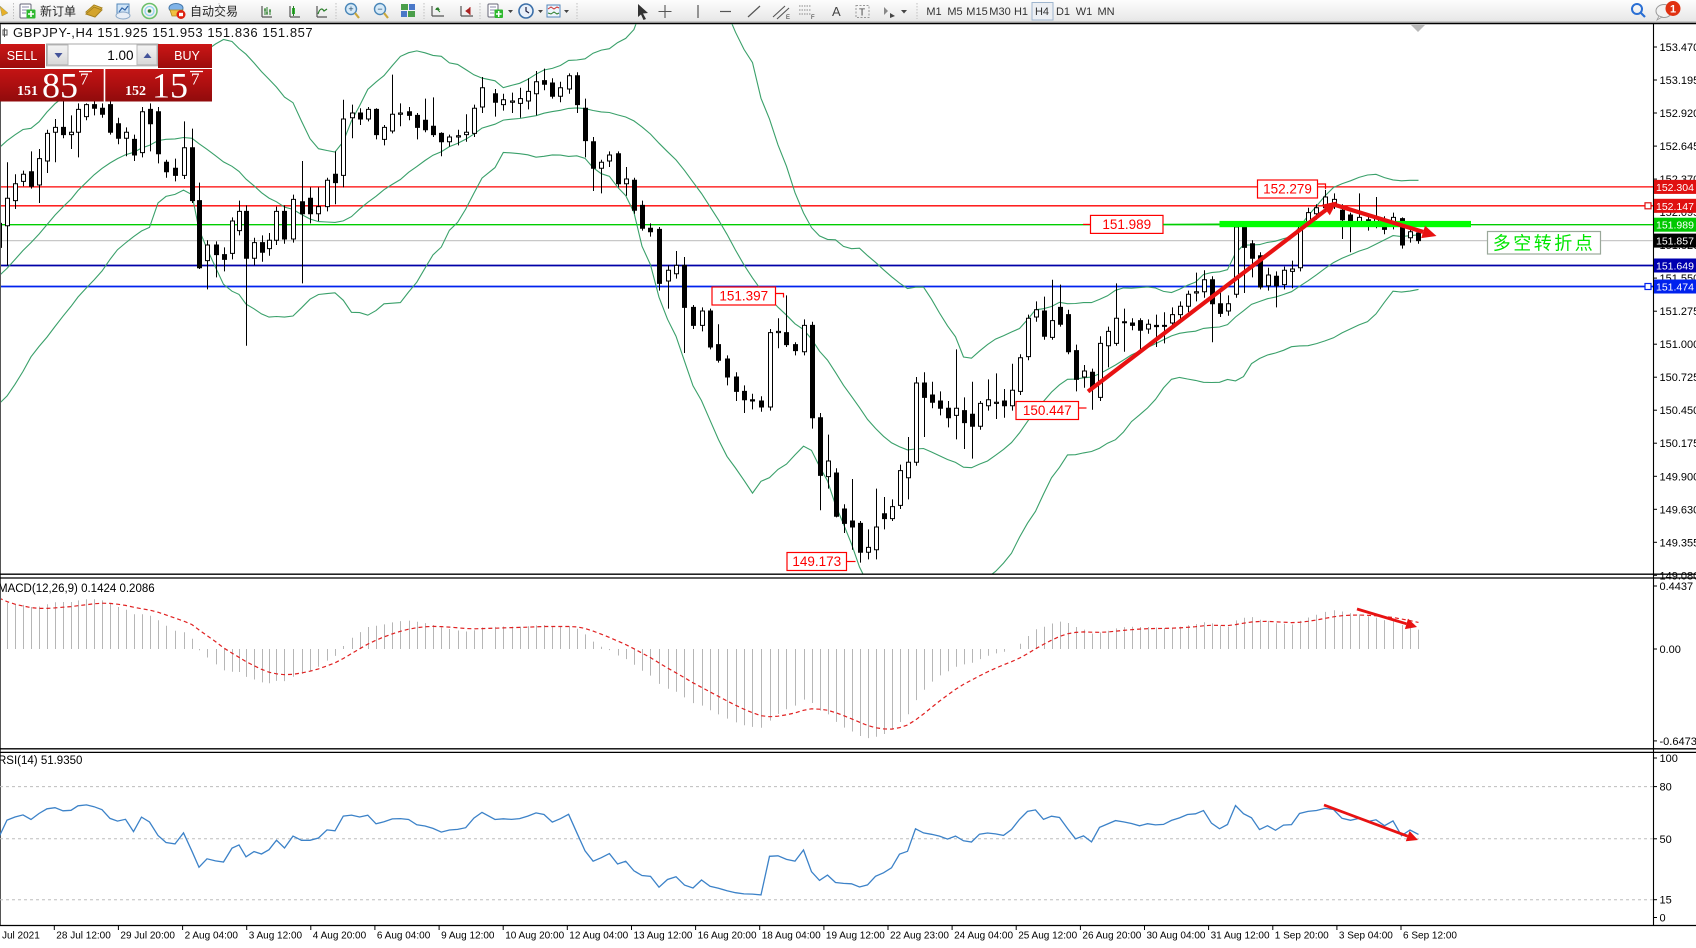 This screenshot has width=1696, height=948. What do you see at coordinates (1366, 936) in the screenshot?
I see `svg-text: 3 Sep 04:00` at bounding box center [1366, 936].